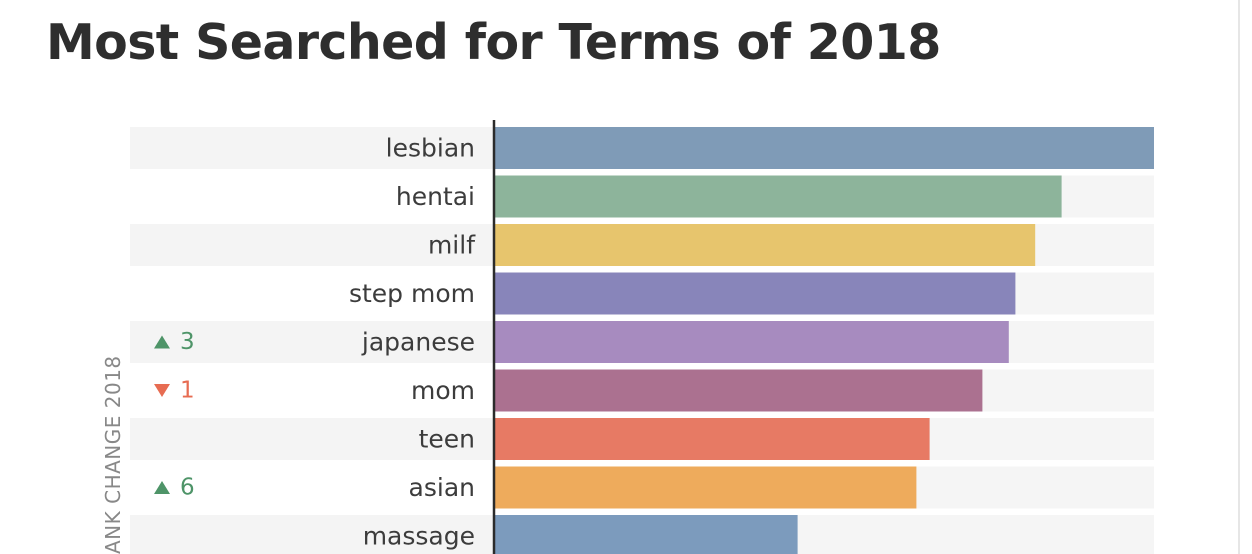 The width and height of the screenshot is (1252, 554). I want to click on category-label: step mom, so click(412, 293).